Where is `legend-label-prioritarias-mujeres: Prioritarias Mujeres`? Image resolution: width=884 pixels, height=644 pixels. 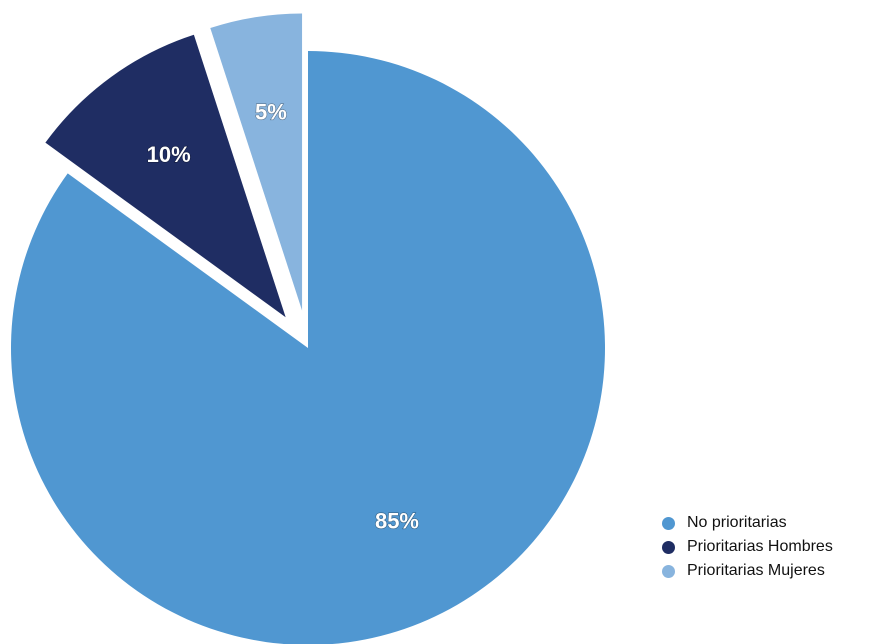 legend-label-prioritarias-mujeres: Prioritarias Mujeres is located at coordinates (756, 570).